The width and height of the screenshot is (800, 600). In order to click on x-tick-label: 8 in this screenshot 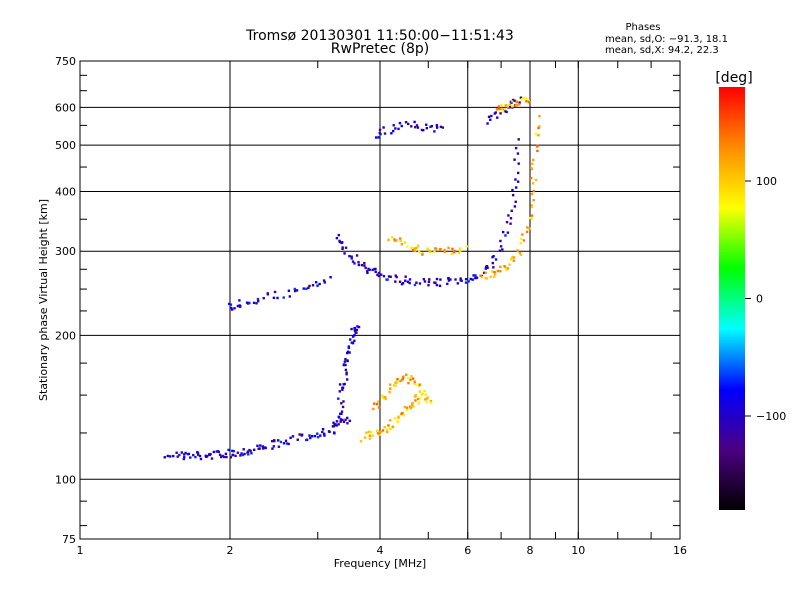, I will do `click(530, 550)`.